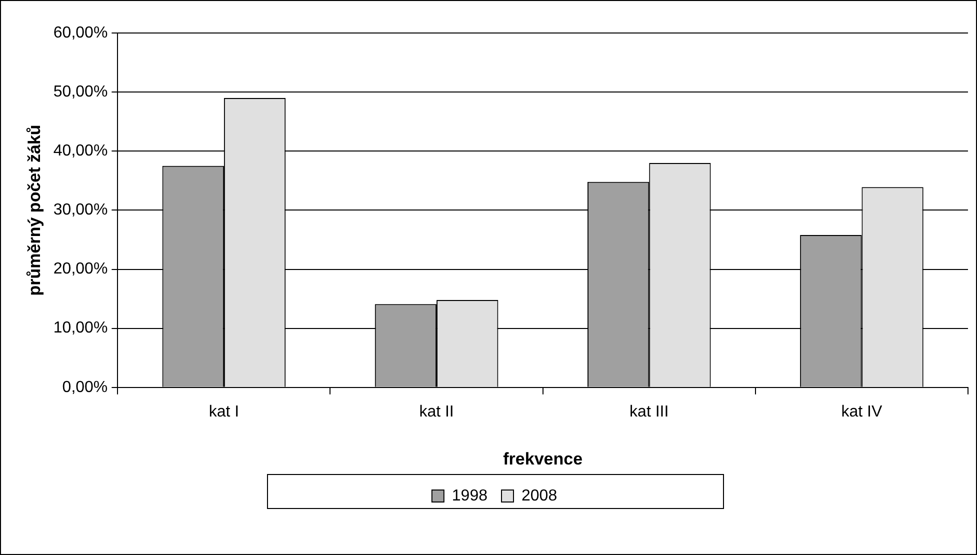 Image resolution: width=977 pixels, height=555 pixels. What do you see at coordinates (80, 151) in the screenshot?
I see `y-tick-label: 40,00%` at bounding box center [80, 151].